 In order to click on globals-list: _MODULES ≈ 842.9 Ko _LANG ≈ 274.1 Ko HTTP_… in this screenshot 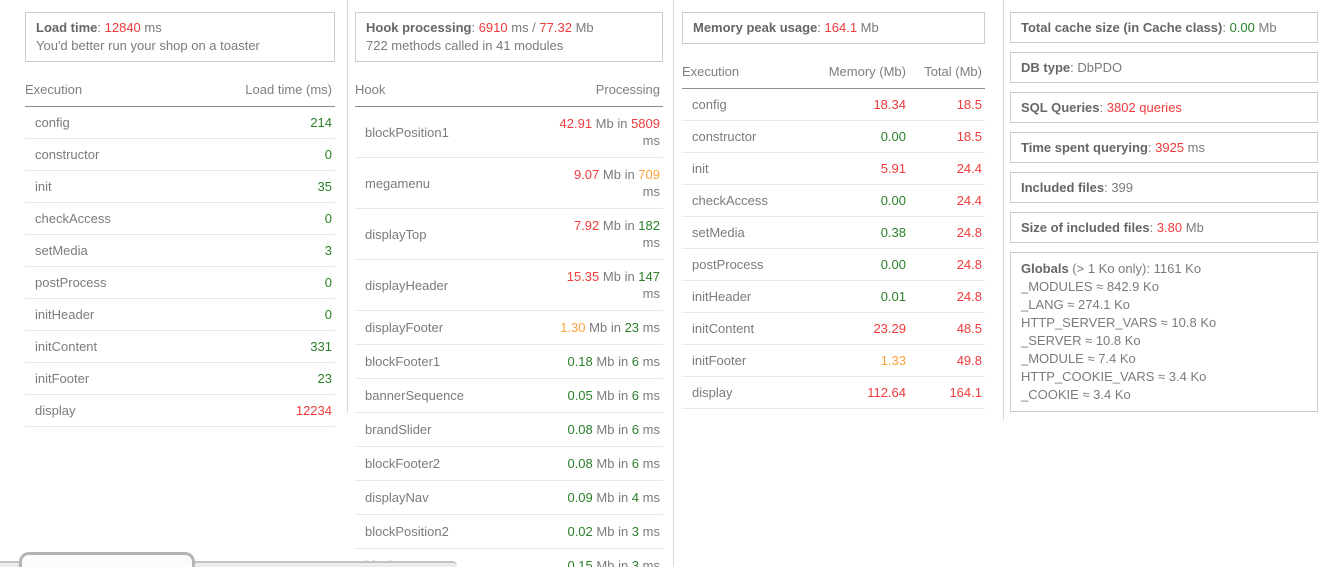, I will do `click(1164, 341)`.